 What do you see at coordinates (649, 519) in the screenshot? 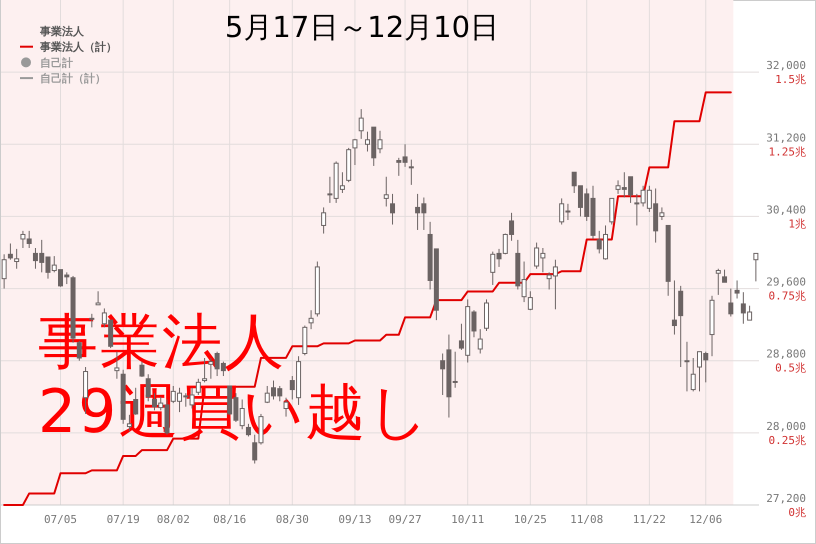
I see `x-tick-label: 11/22` at bounding box center [649, 519].